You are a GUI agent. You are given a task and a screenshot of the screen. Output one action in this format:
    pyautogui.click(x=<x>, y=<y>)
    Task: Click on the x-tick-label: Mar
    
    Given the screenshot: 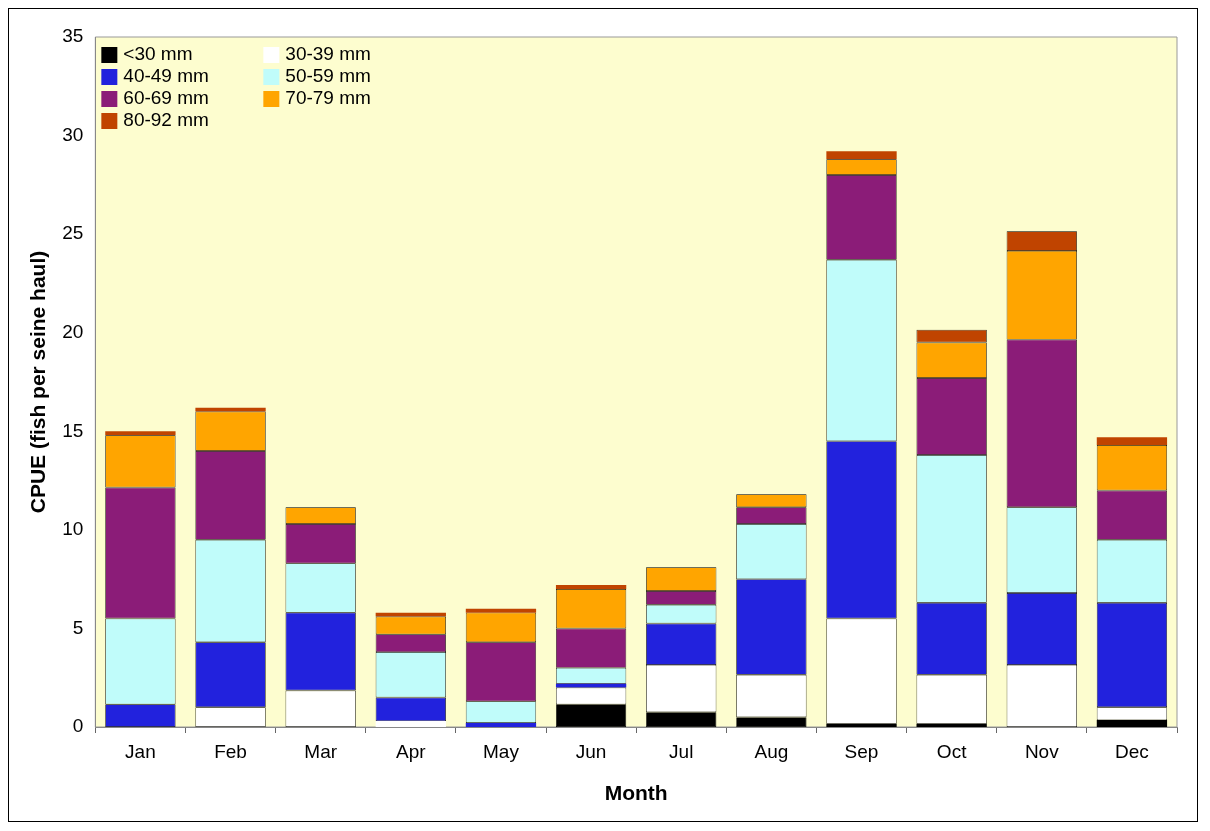 What is the action you would take?
    pyautogui.click(x=321, y=751)
    